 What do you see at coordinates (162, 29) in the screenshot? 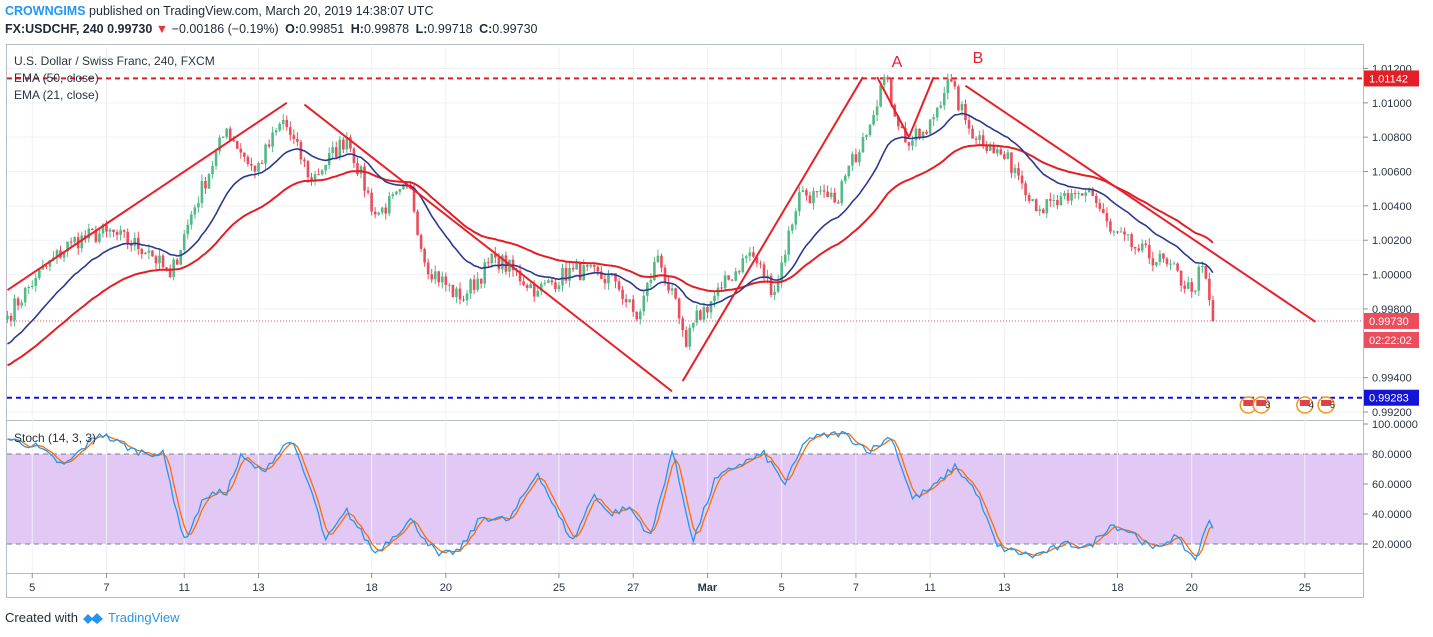
I see `change-arrow-icon: ▼` at bounding box center [162, 29].